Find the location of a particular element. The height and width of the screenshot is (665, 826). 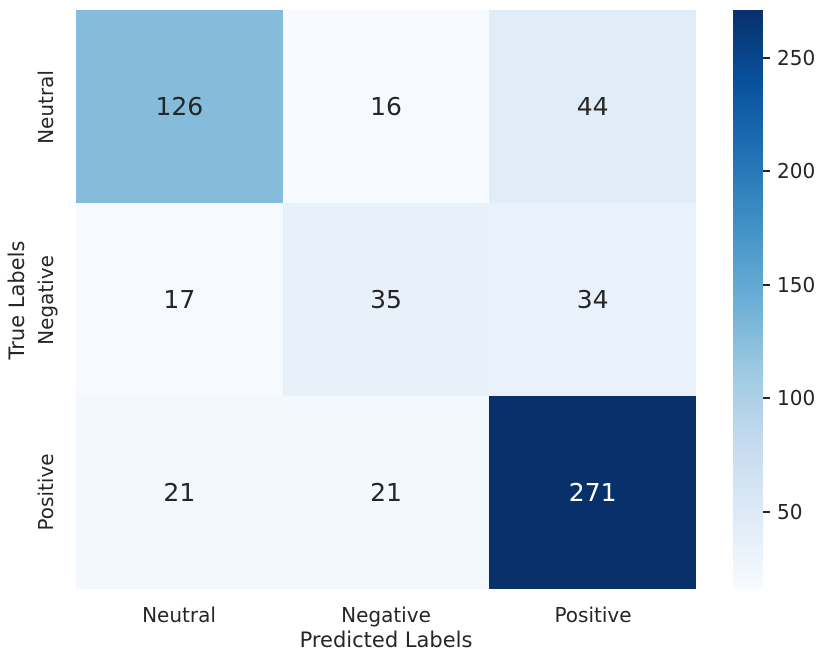

heatmap-cell: 17 is located at coordinates (179, 299).